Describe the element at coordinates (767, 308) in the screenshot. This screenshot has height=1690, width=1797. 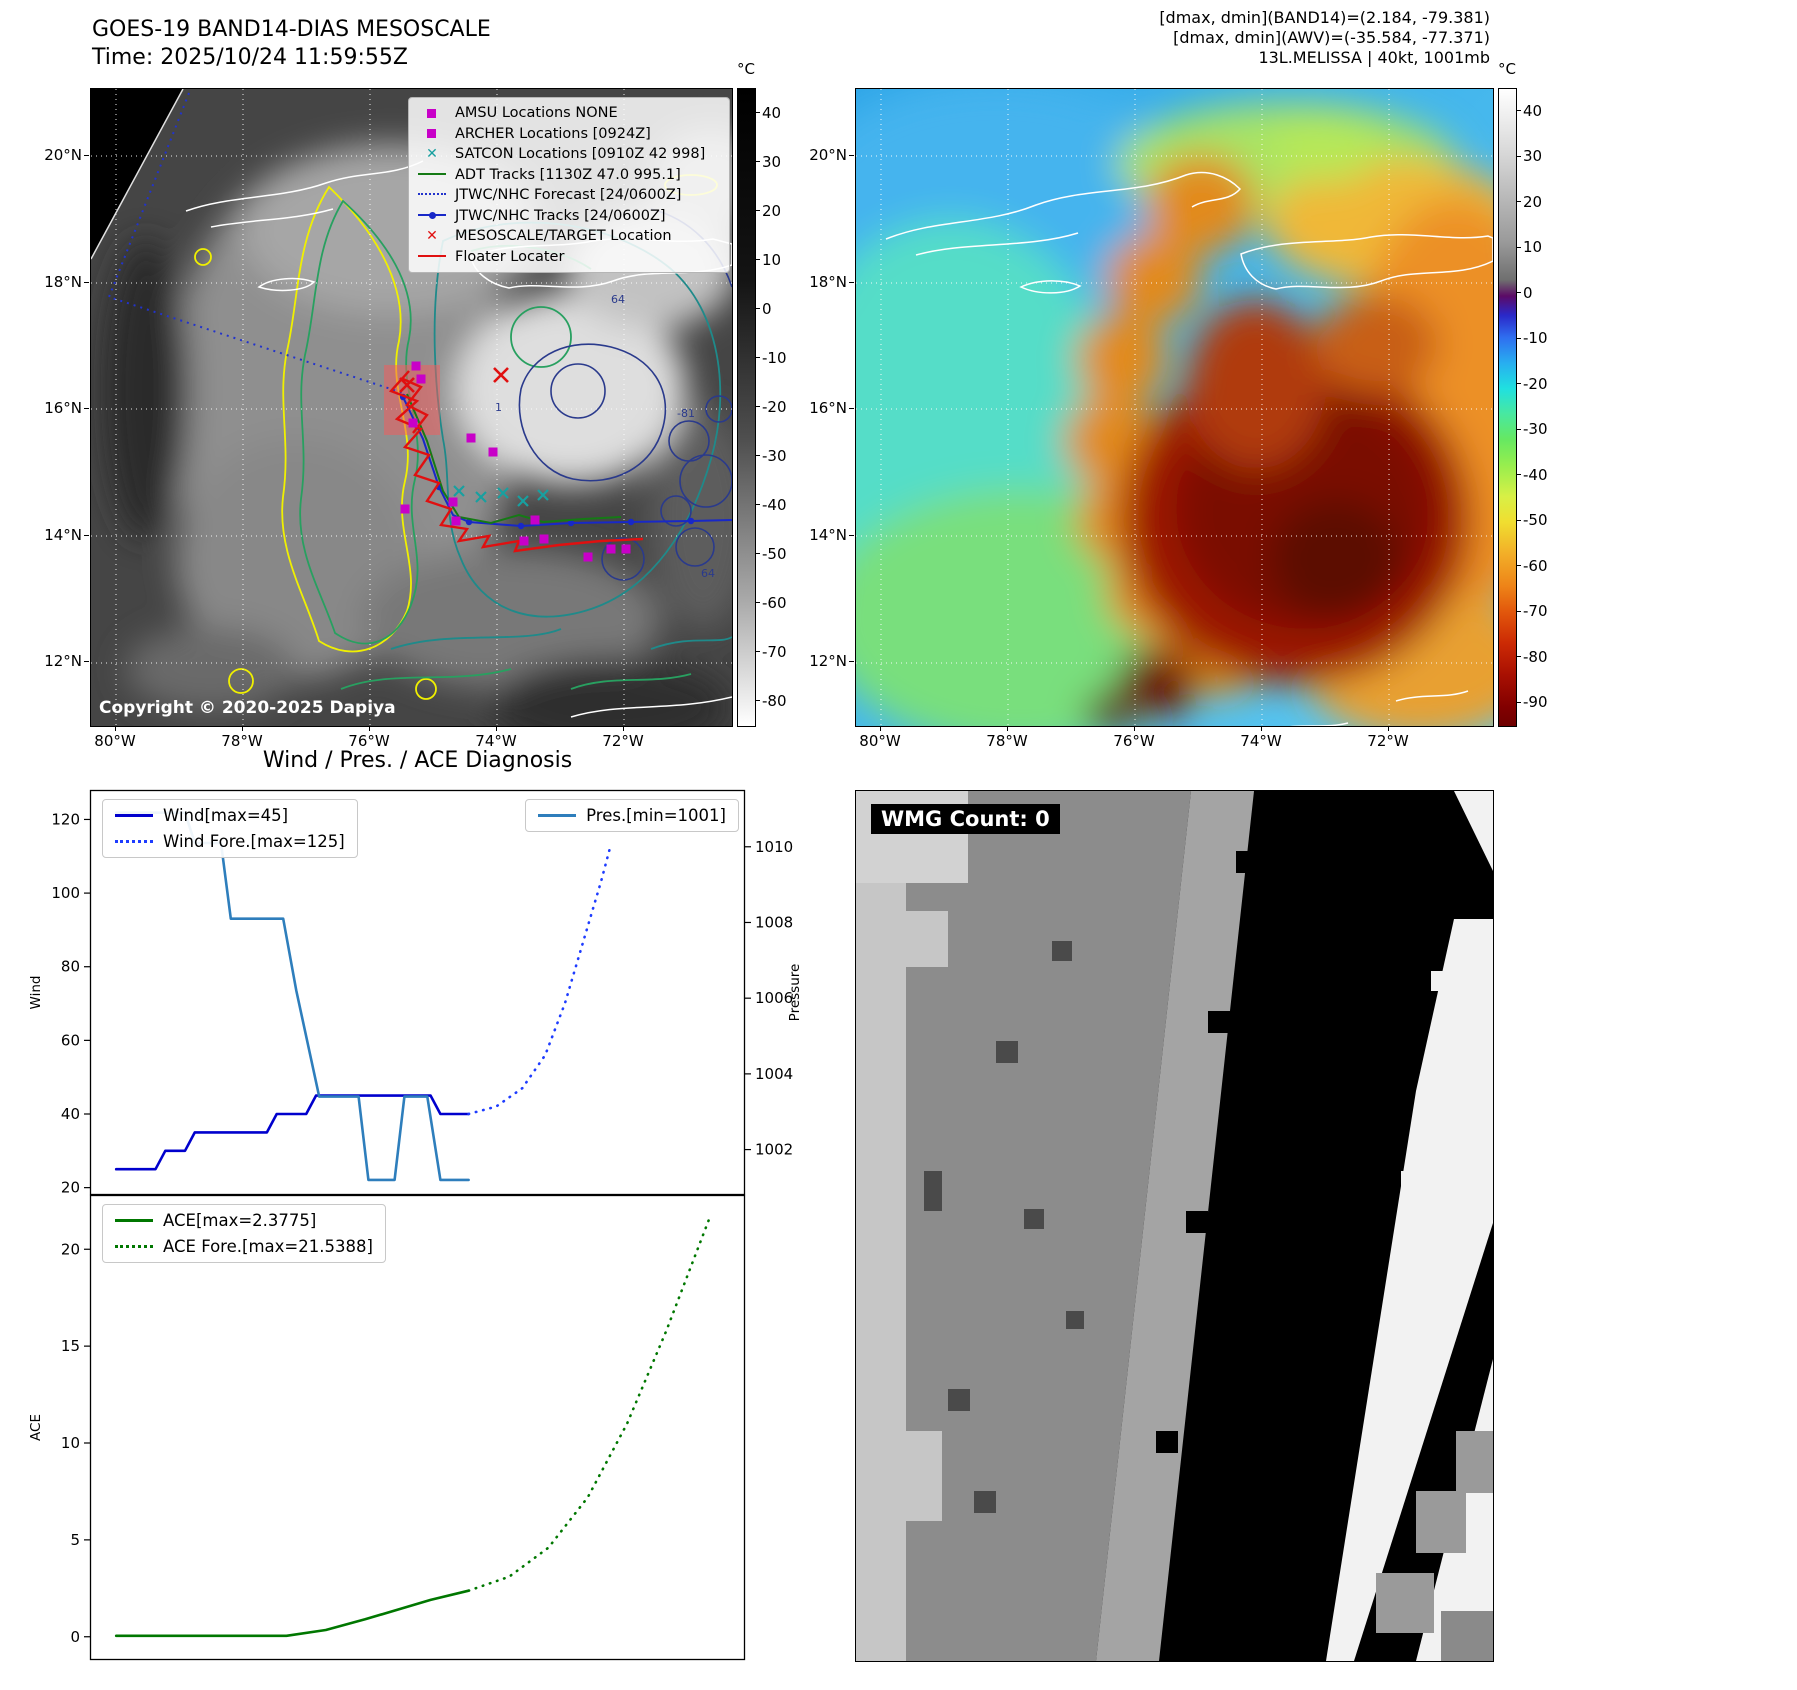
I see `colorbar-tick-label: 0` at that location.